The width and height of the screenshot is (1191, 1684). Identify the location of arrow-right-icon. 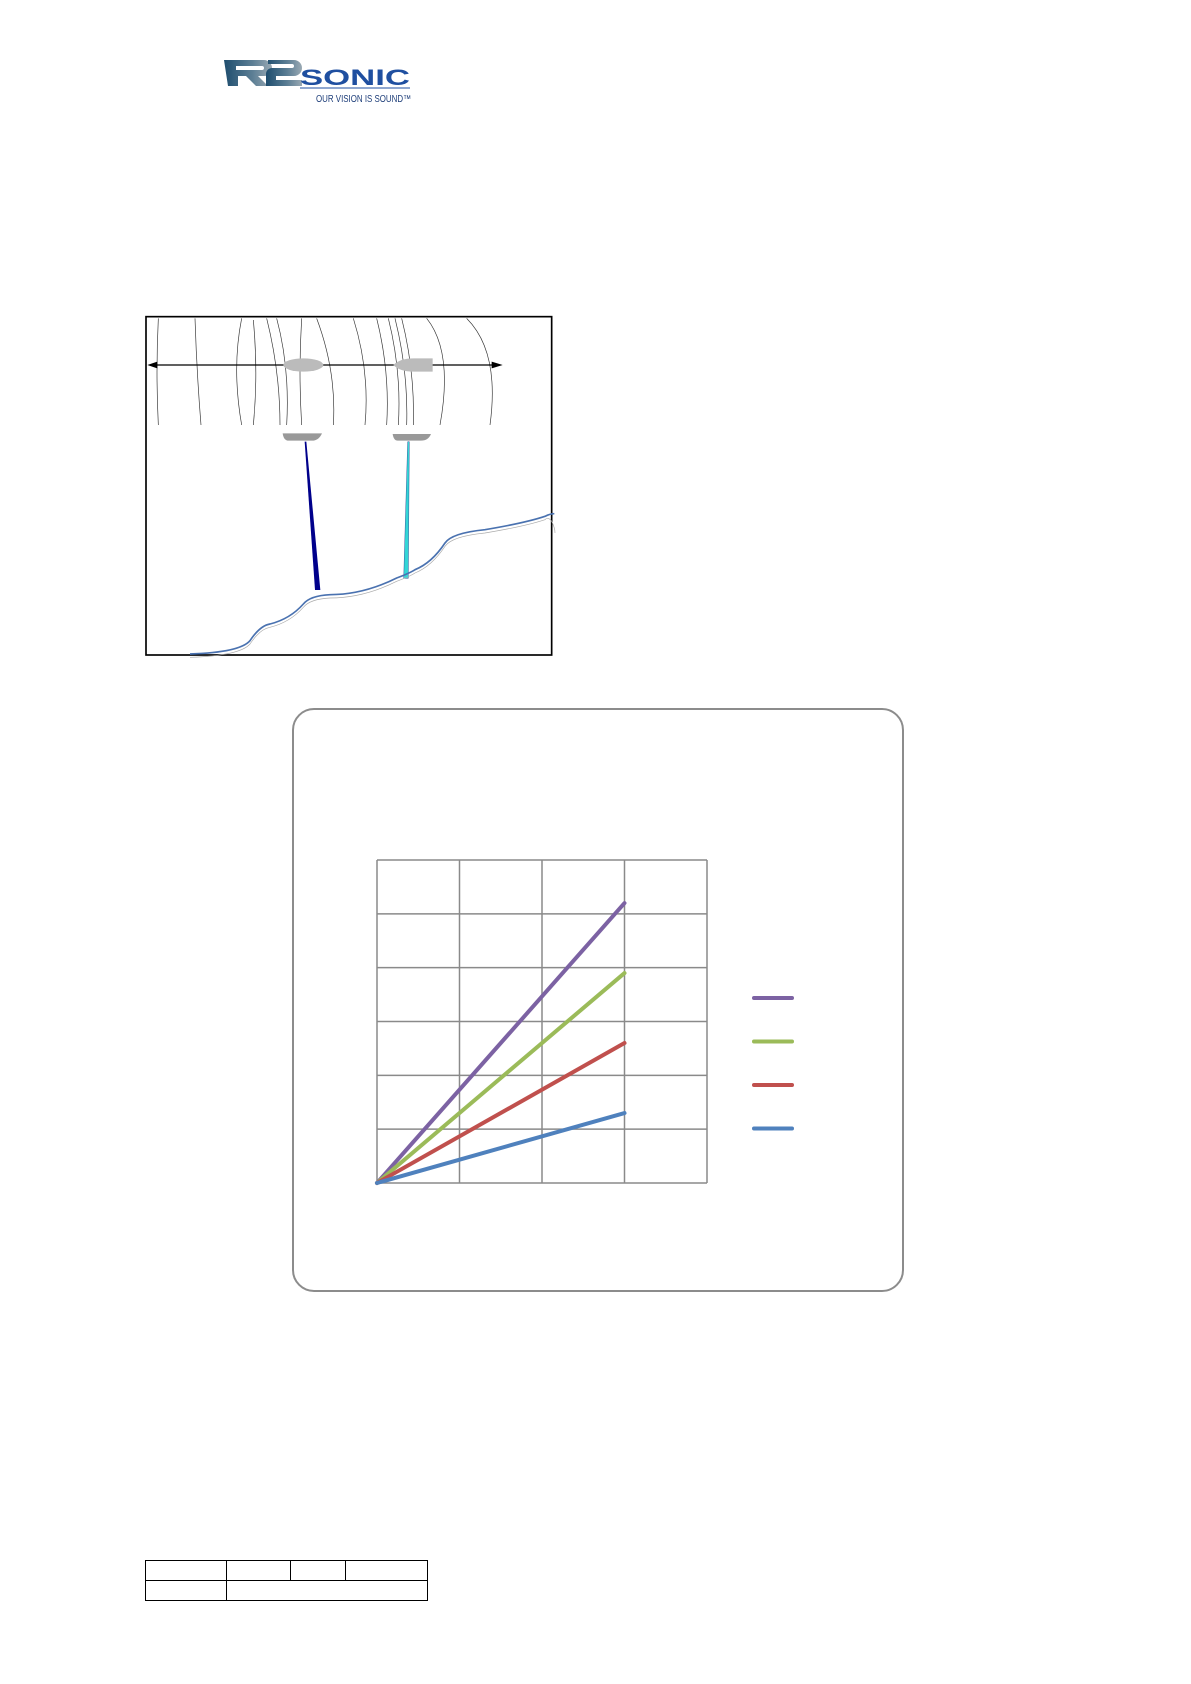
(497, 365).